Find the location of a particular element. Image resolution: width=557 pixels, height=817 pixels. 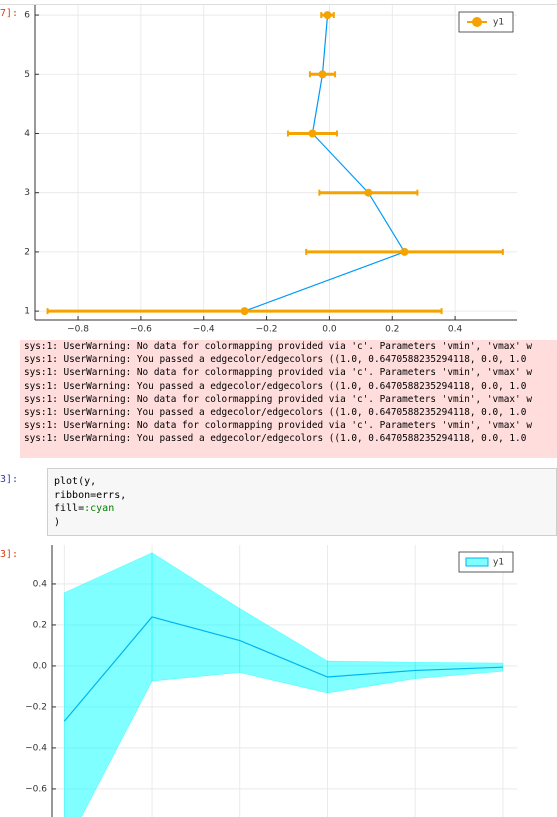

y-tick-label: 2 is located at coordinates (27, 252).